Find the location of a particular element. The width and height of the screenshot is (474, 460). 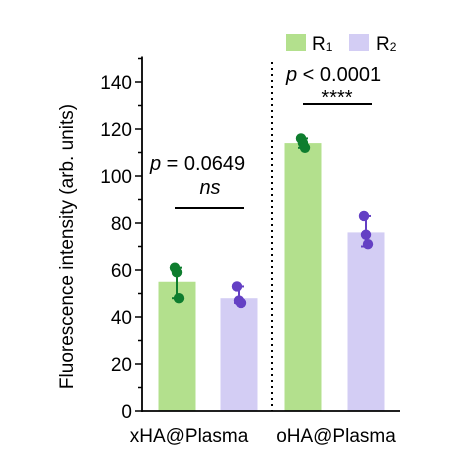

y-tick-label: 80 is located at coordinates (121, 224).